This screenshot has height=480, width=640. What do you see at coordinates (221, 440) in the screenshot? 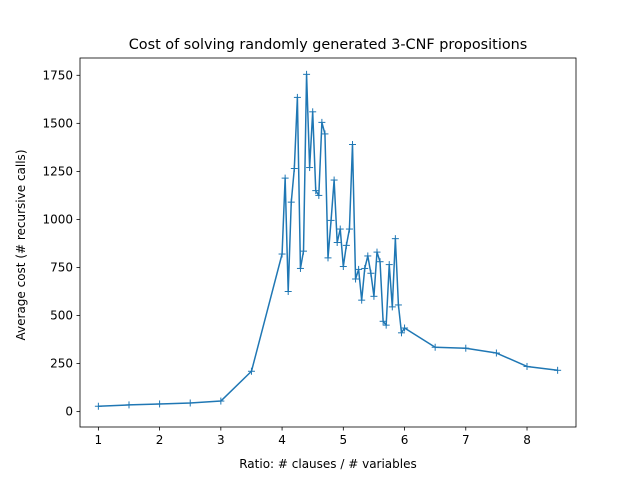
I see `x-tick-label: 3` at bounding box center [221, 440].